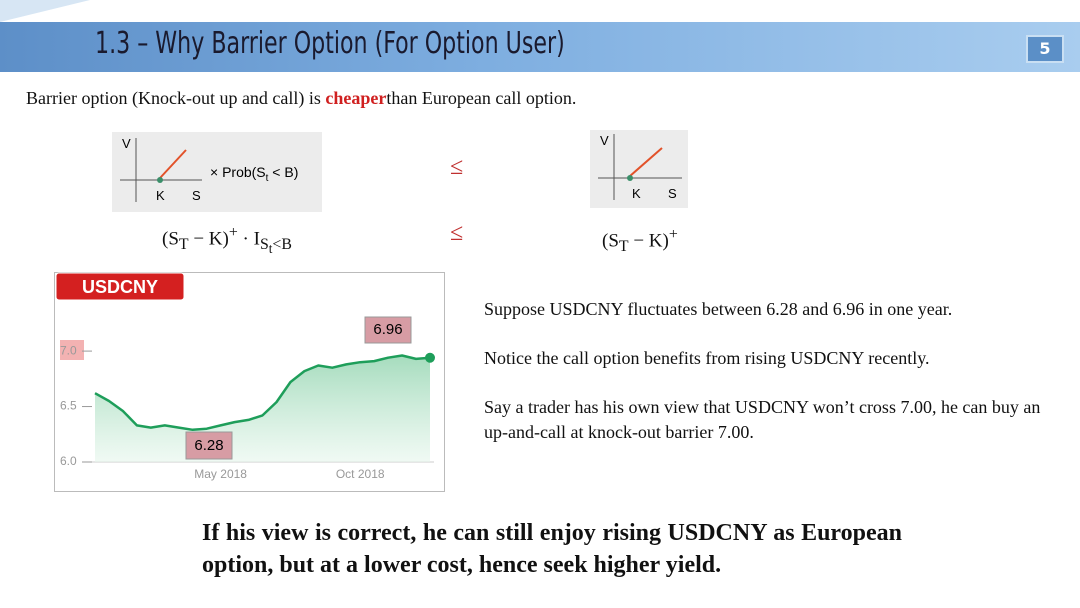  I want to click on page-number: 5, so click(1045, 49).